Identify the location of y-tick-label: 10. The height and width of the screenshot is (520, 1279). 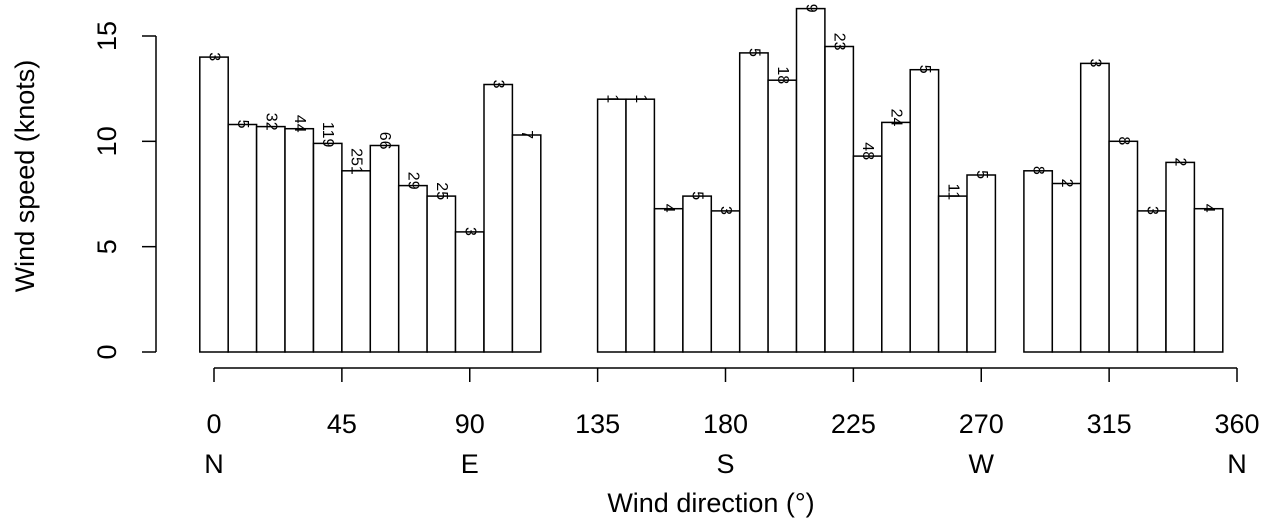
(107, 141).